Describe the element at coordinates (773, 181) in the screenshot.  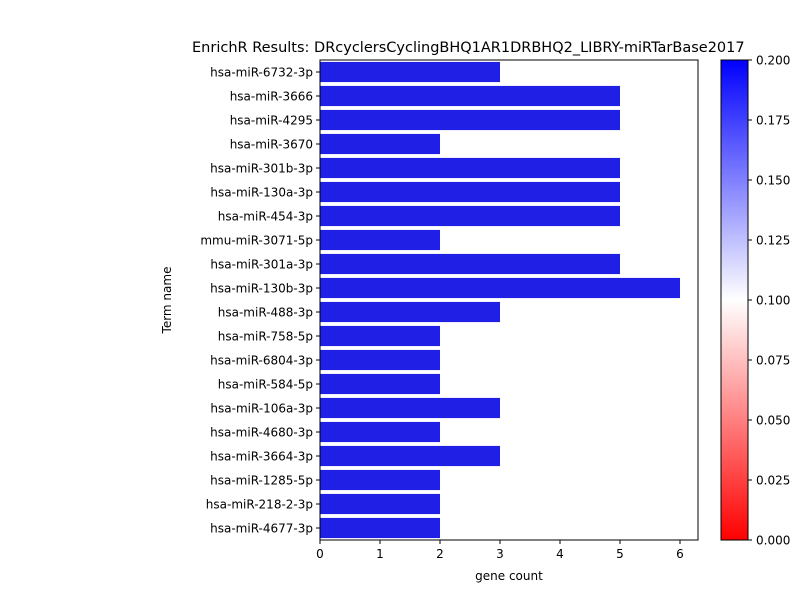
I see `colorbar-tick-label: 0.150` at that location.